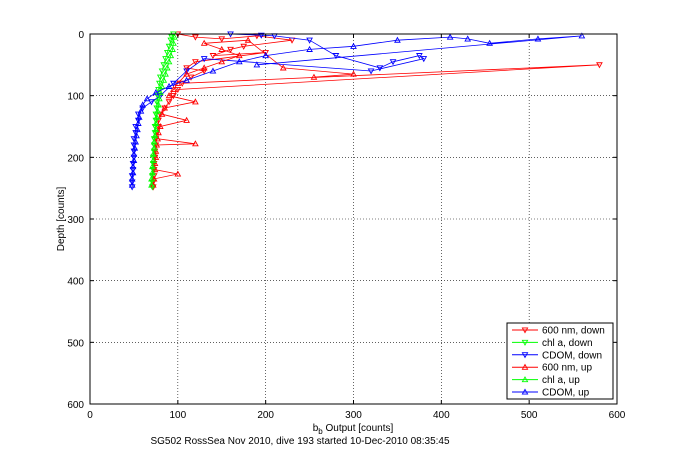 The width and height of the screenshot is (681, 459). Describe the element at coordinates (75, 220) in the screenshot. I see `y-tick-label: 300` at that location.